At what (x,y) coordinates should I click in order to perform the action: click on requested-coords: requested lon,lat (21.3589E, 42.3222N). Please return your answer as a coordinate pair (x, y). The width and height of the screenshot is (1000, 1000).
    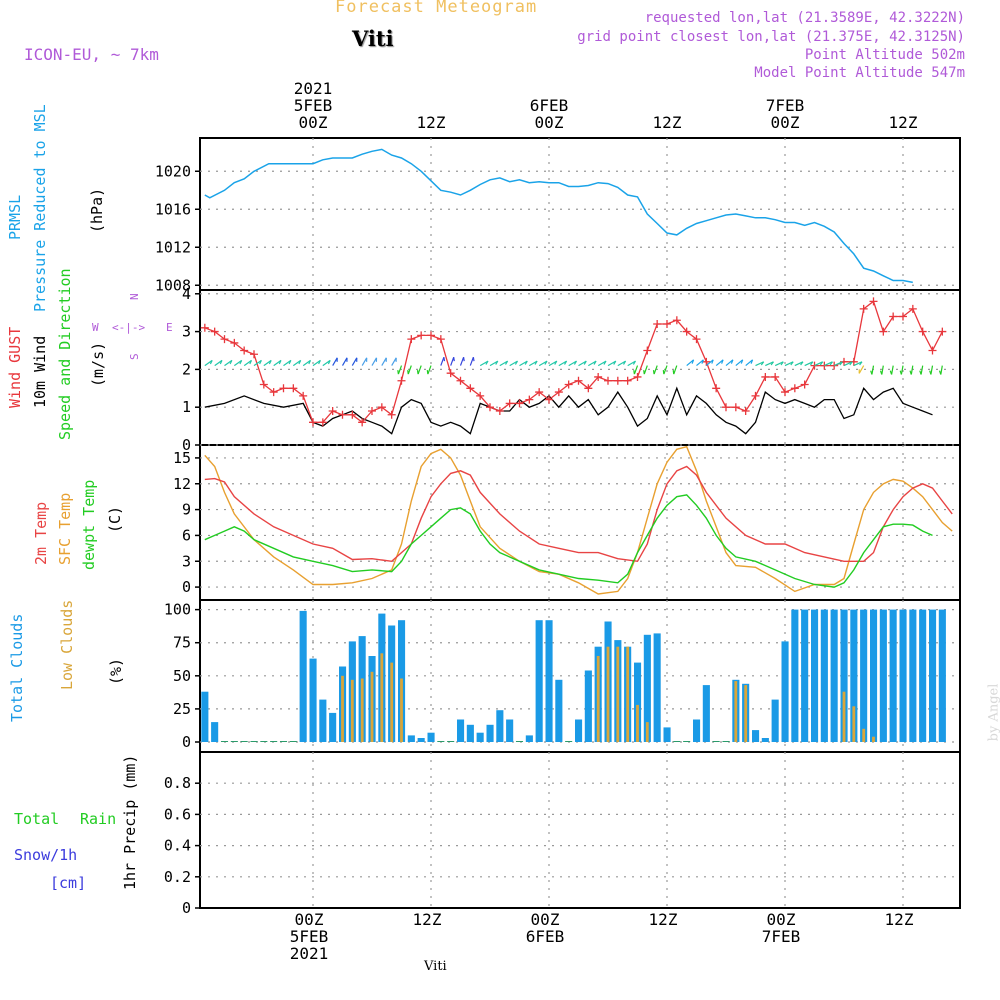
    Looking at the image, I should click on (804, 18).